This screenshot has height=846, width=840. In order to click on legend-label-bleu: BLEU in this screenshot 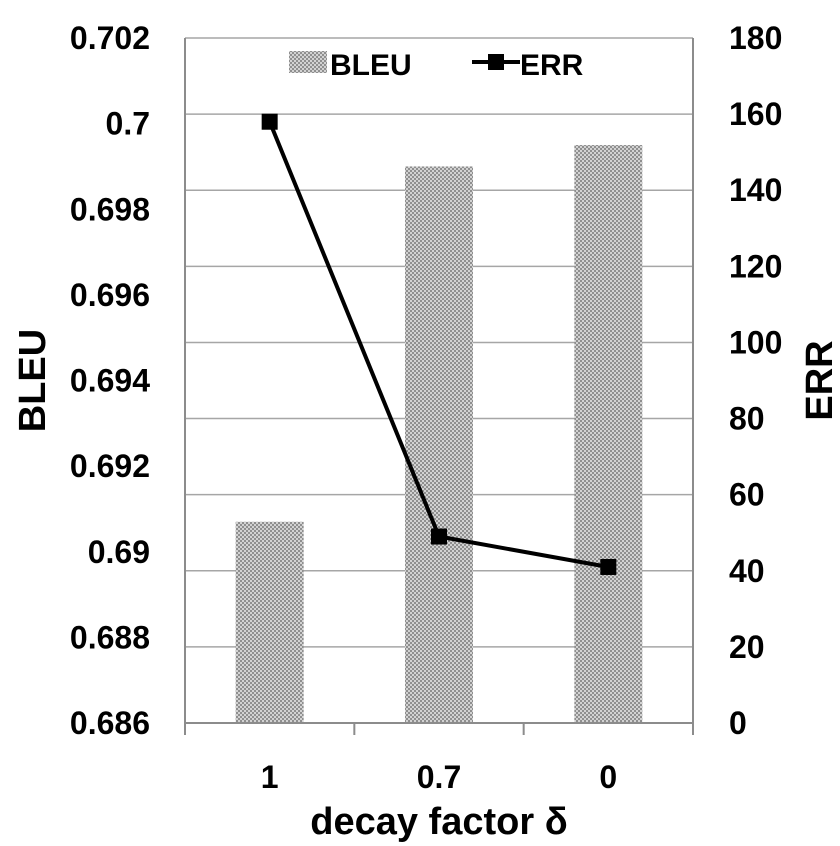, I will do `click(371, 65)`.